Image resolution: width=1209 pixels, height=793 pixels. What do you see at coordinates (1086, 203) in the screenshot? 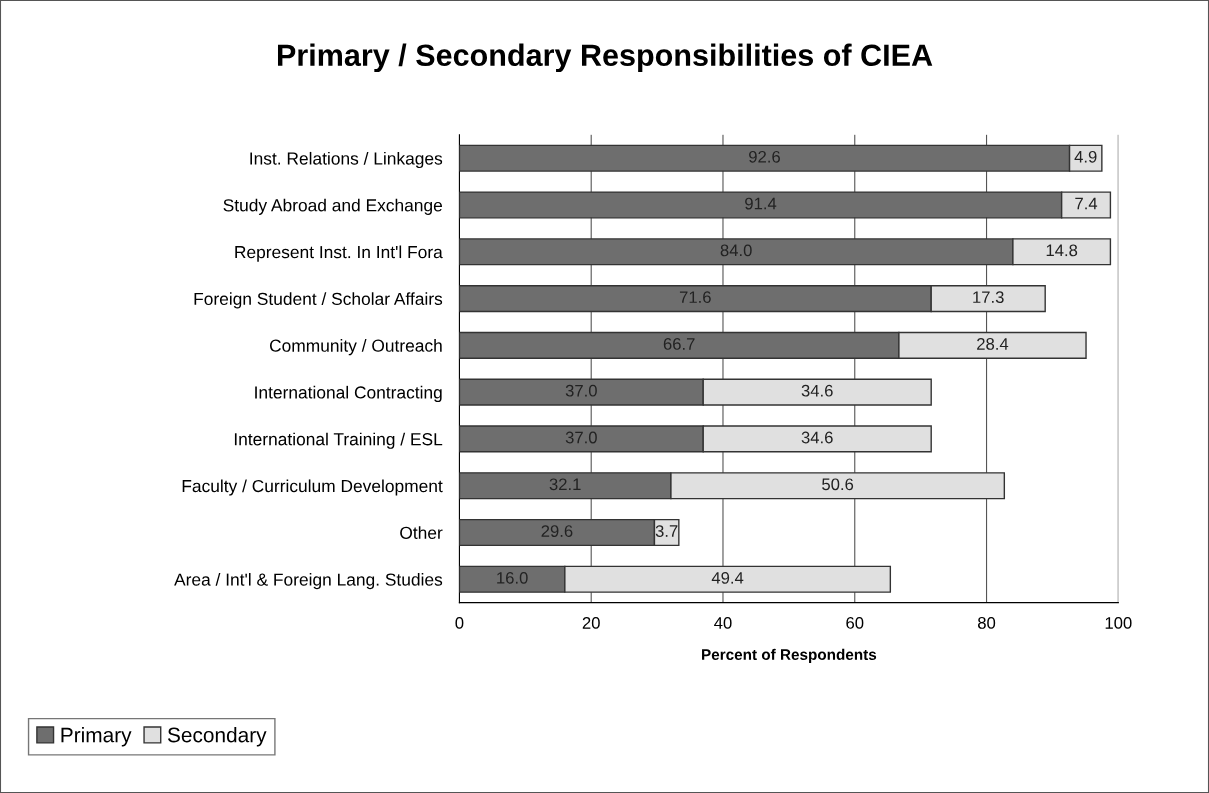
I see `data-label: 7.4` at bounding box center [1086, 203].